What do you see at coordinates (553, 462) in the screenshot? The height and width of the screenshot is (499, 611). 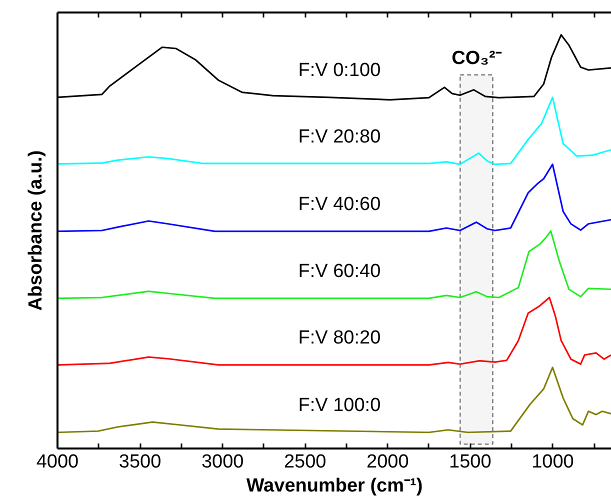 I see `x-tick-label: 1000` at bounding box center [553, 462].